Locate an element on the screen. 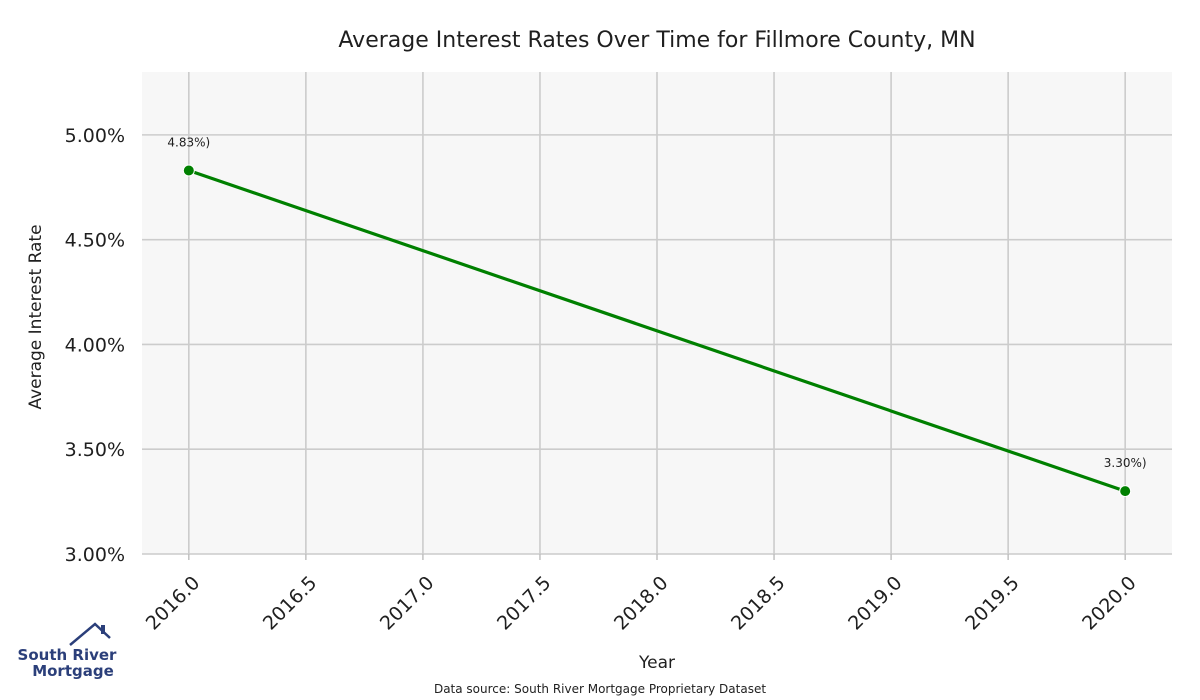 The height and width of the screenshot is (700, 1200). x-tick-label: 2018.5 is located at coordinates (758, 603).